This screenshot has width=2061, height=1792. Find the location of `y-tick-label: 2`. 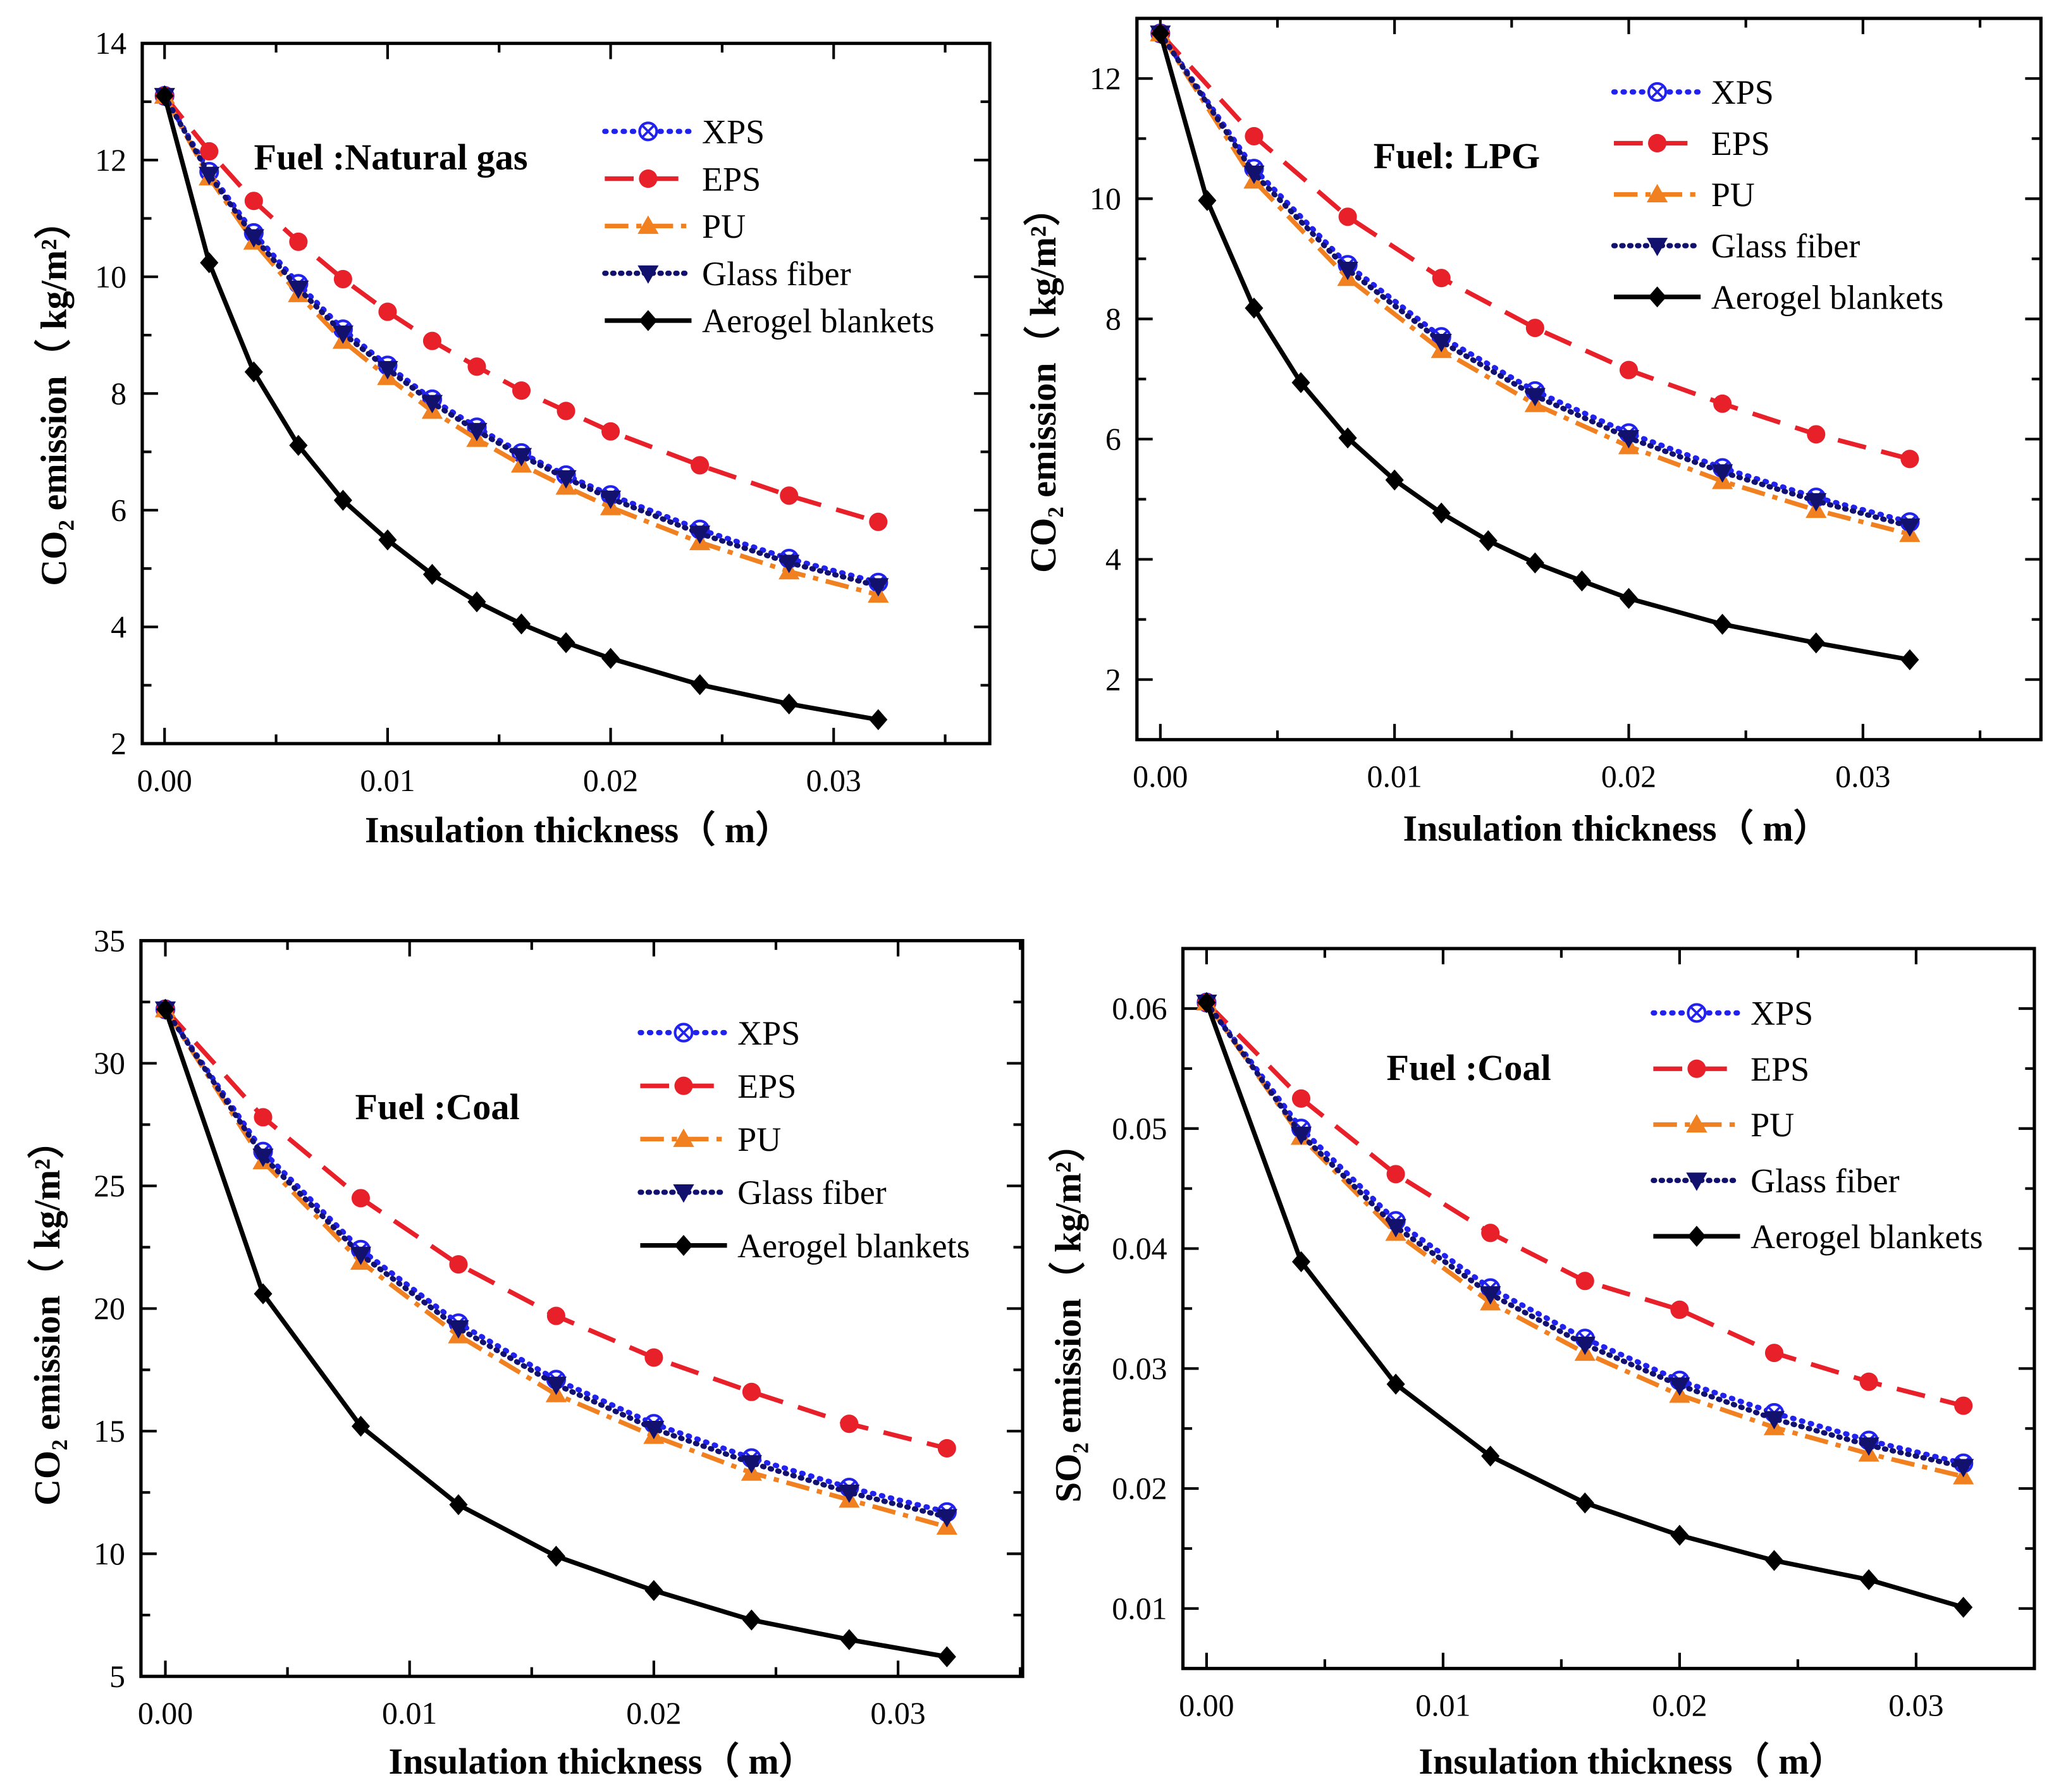

y-tick-label: 2 is located at coordinates (1113, 680).